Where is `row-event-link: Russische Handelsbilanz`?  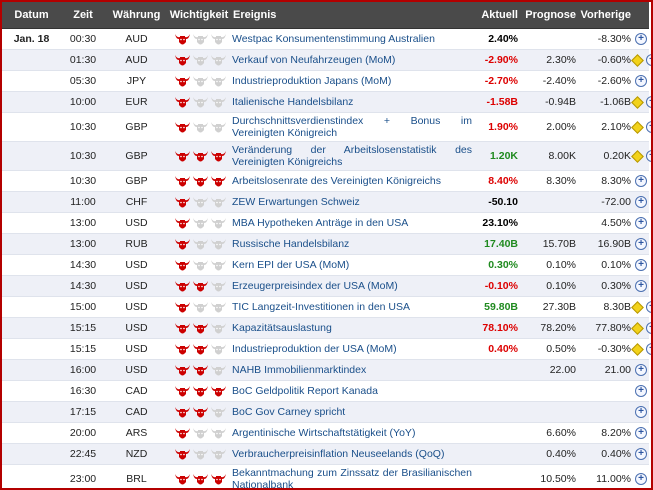
row-event-link: Russische Handelsbilanz is located at coordinates (352, 244).